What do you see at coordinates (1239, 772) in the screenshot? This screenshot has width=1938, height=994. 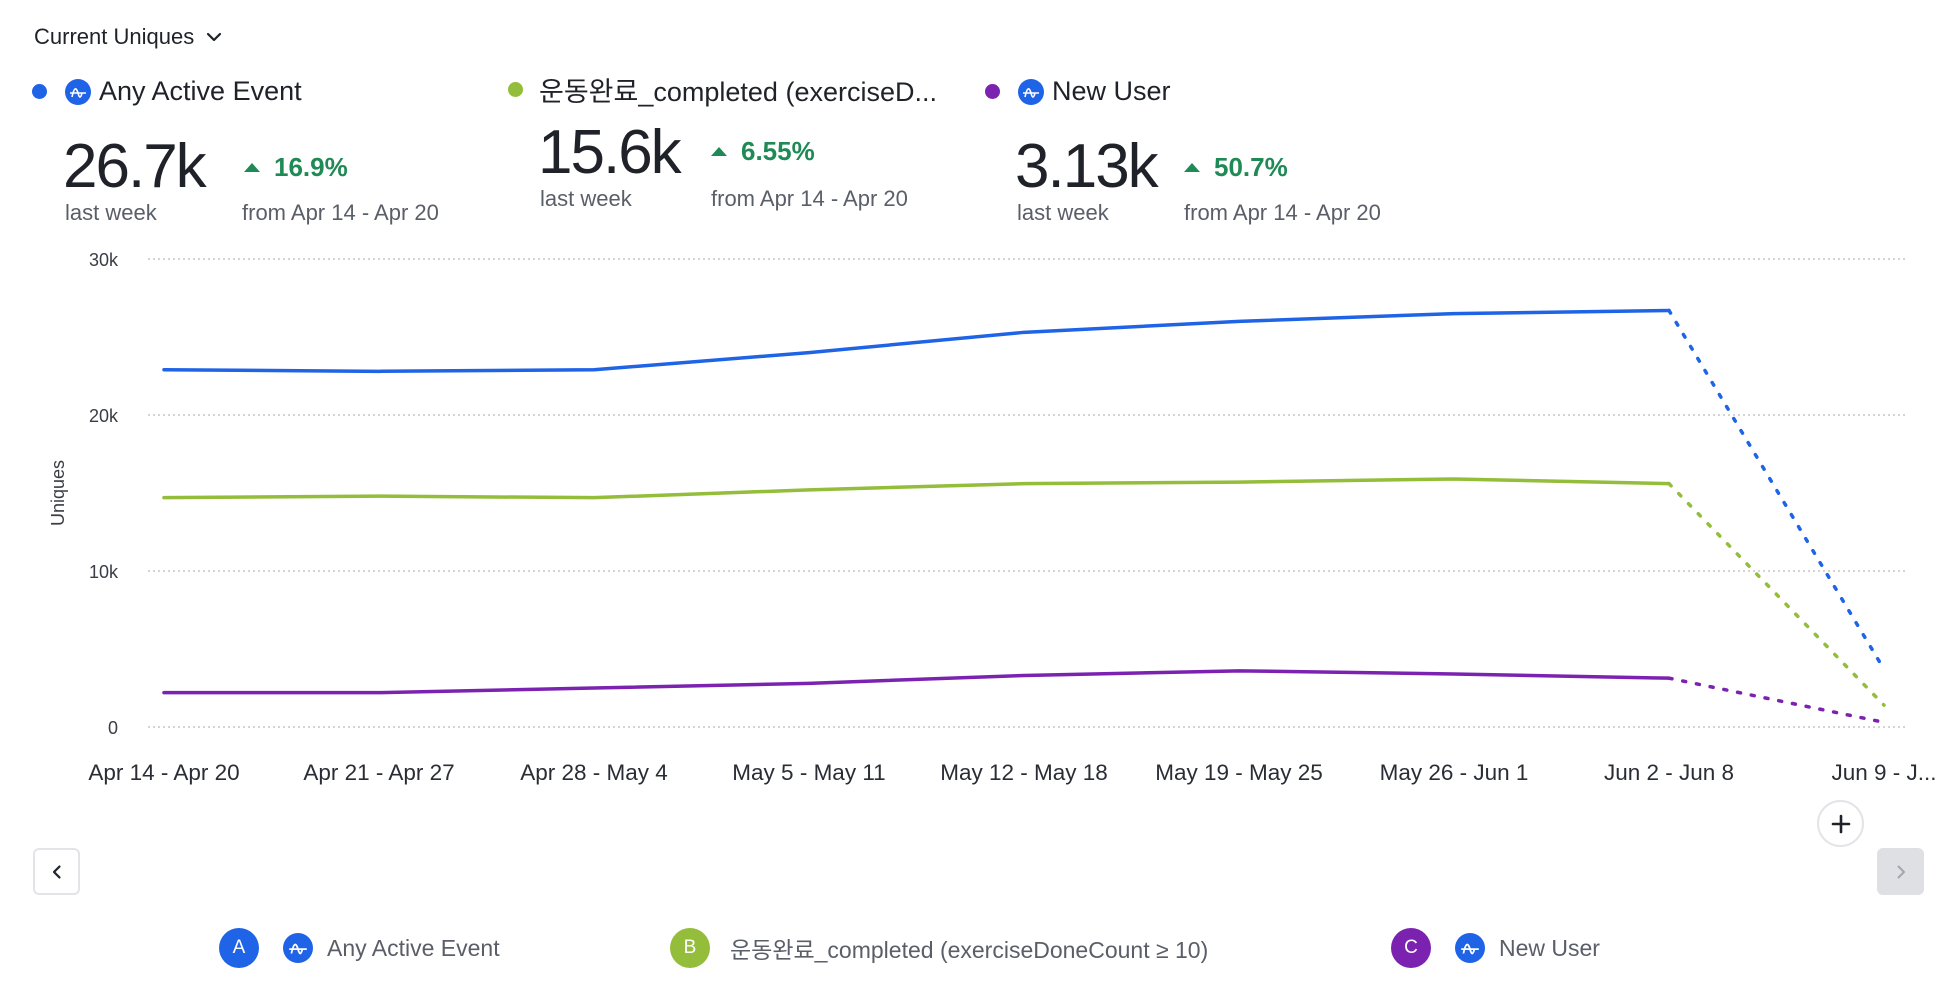 I see `x-tick-label: May 19 - May 25` at bounding box center [1239, 772].